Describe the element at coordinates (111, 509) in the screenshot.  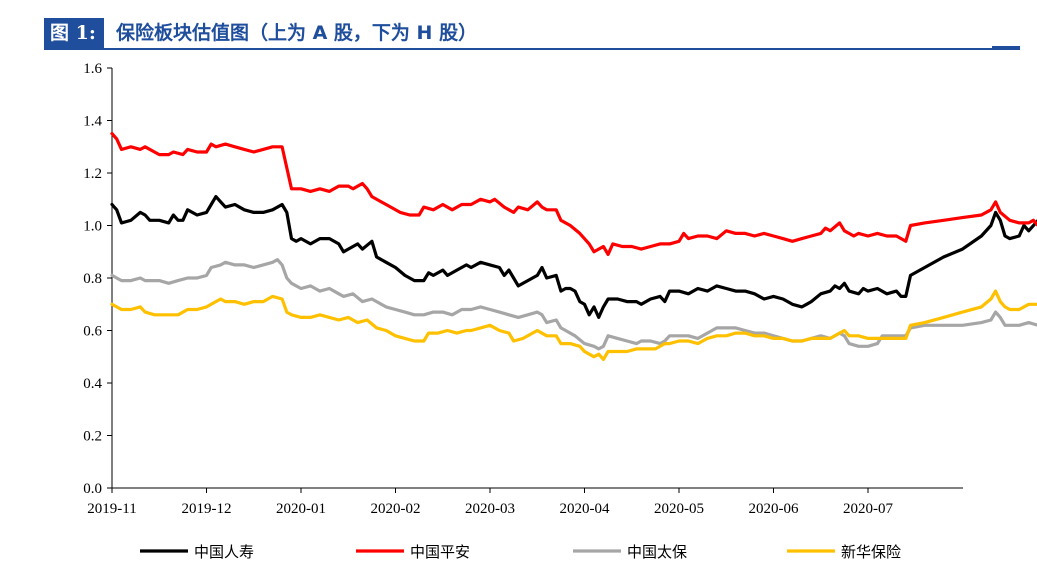
I see `x-tick-label: 2019-11` at that location.